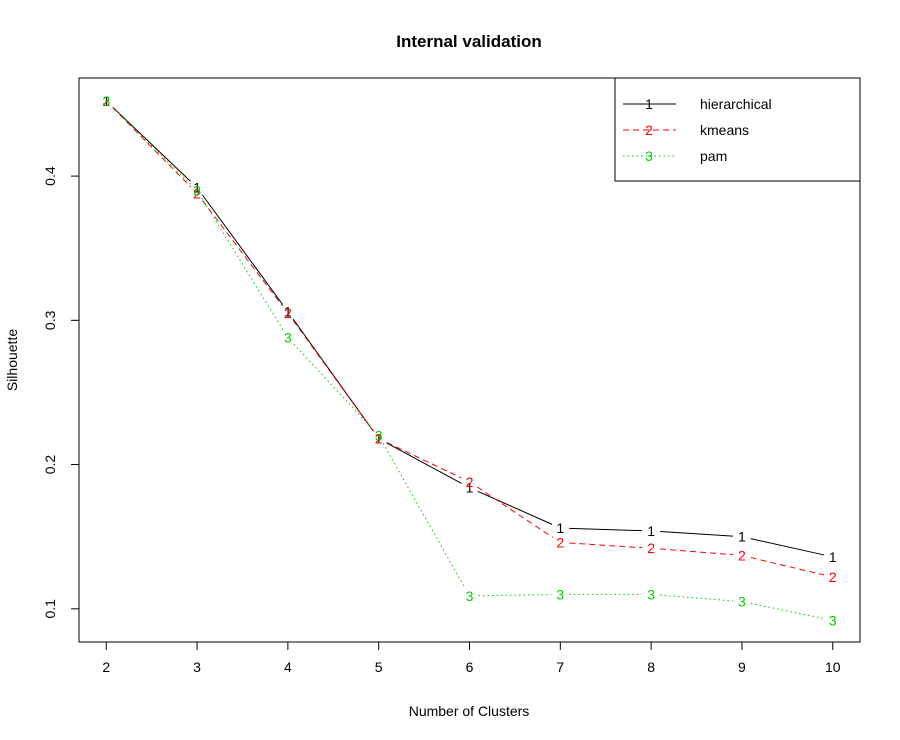 Image resolution: width=900 pixels, height=740 pixels. What do you see at coordinates (50, 609) in the screenshot?
I see `y-tick-label: 0.1` at bounding box center [50, 609].